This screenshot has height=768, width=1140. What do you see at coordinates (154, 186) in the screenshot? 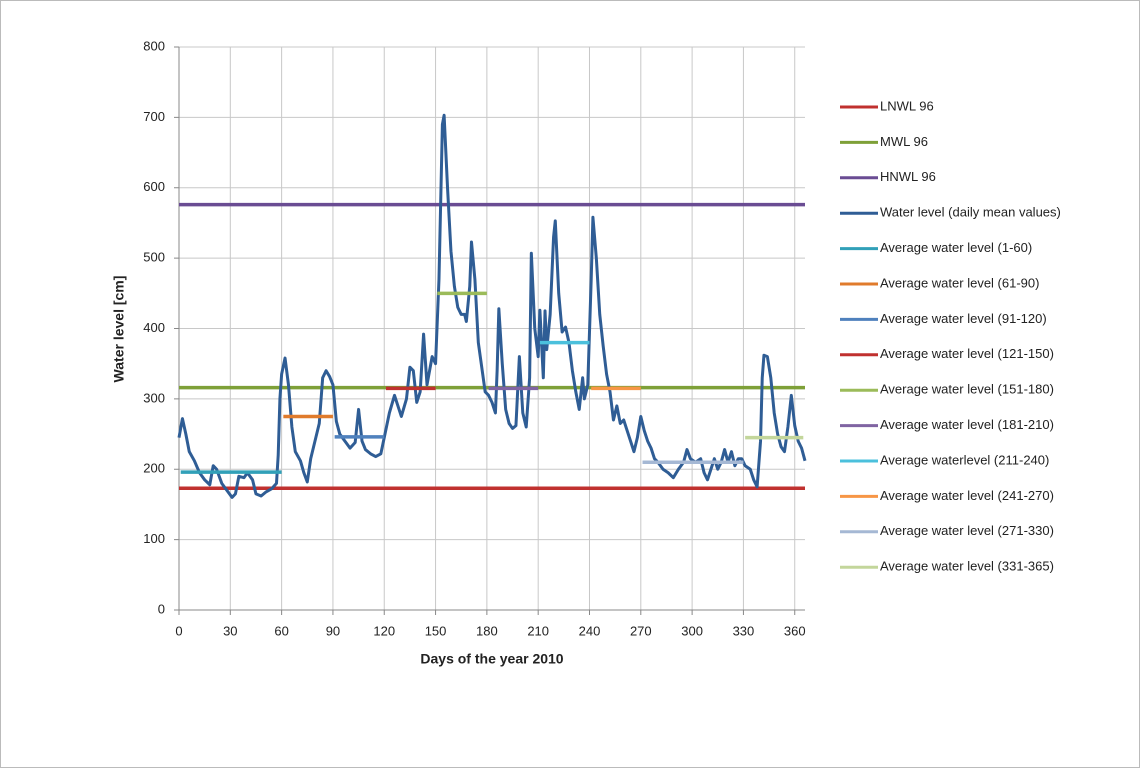
I see `y-tick-label: 600` at bounding box center [154, 186].